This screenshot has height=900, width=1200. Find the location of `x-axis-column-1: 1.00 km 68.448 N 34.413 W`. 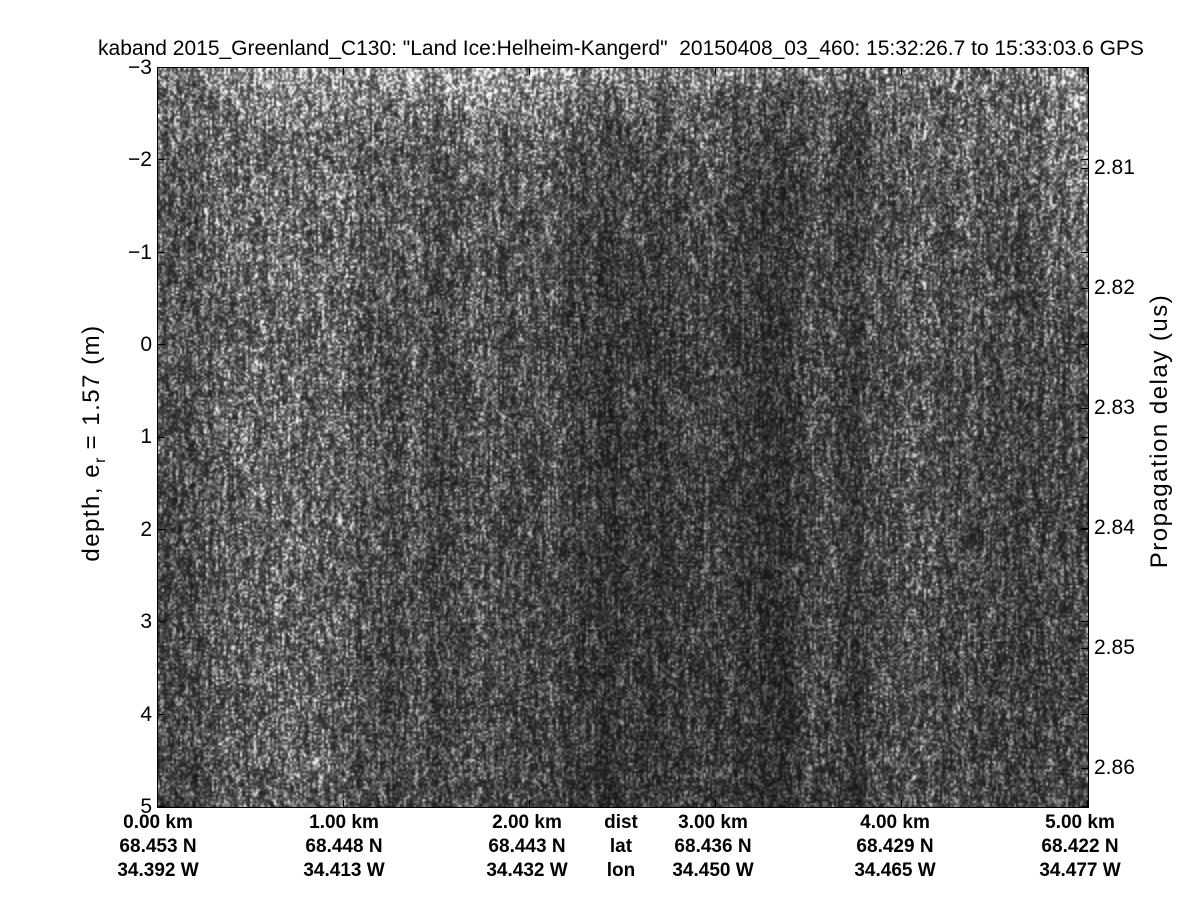

x-axis-column-1: 1.00 km 68.448 N 34.413 W is located at coordinates (343, 847).